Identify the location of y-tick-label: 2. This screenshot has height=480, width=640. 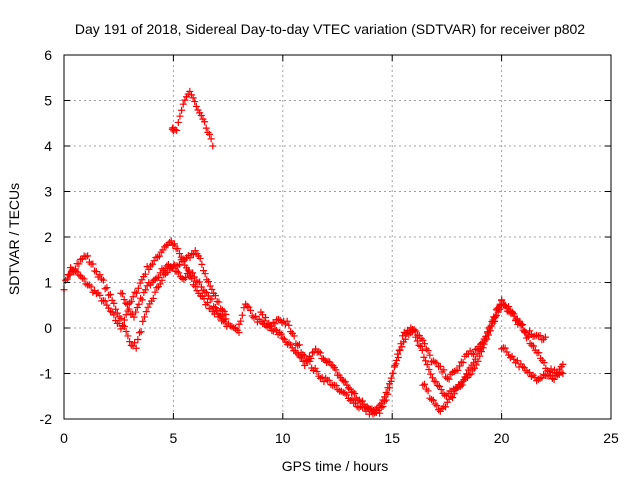
(48, 237).